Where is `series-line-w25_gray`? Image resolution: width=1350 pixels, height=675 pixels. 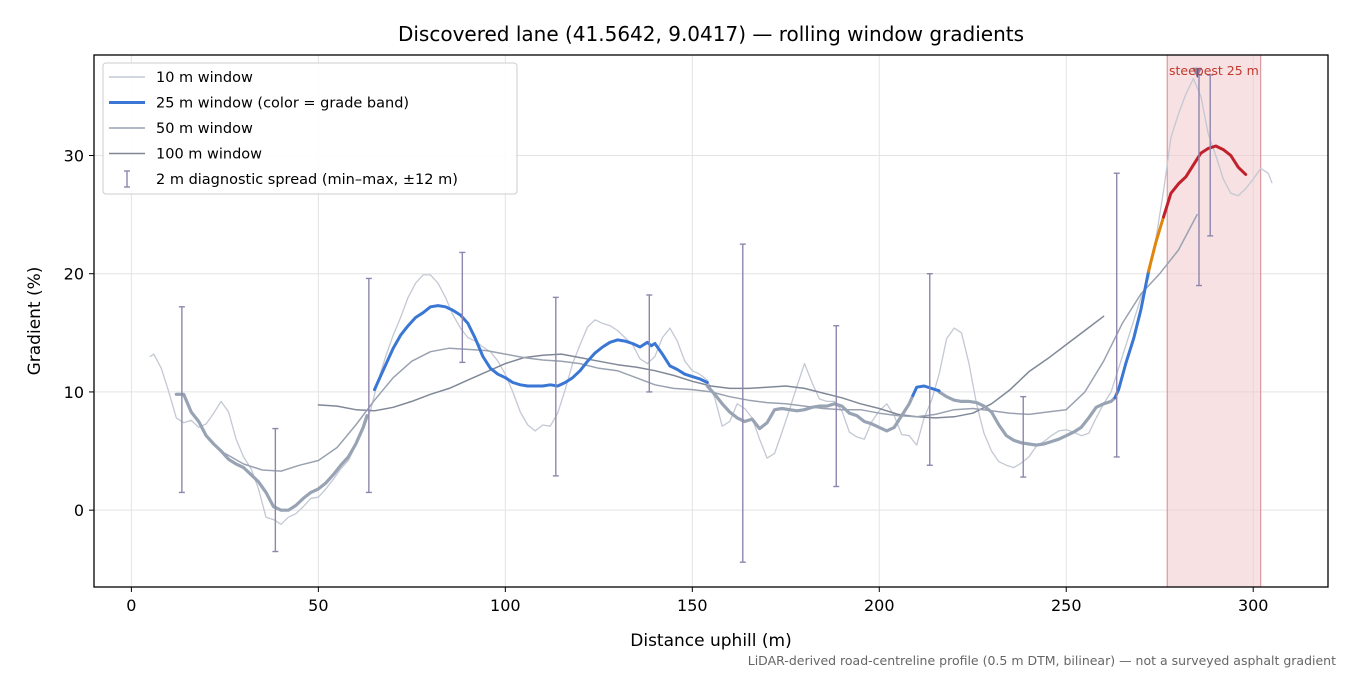 series-line-w25_gray is located at coordinates (271, 452).